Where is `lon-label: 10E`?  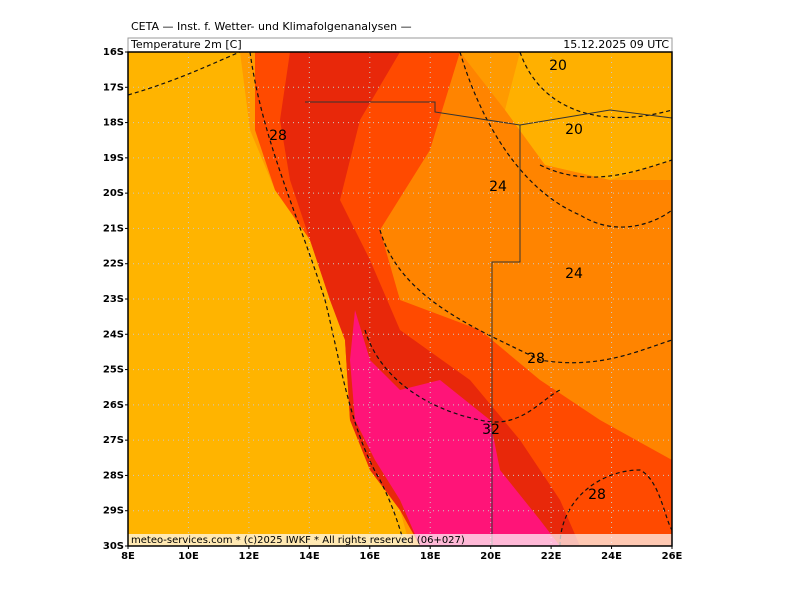
lon-label: 10E is located at coordinates (188, 556).